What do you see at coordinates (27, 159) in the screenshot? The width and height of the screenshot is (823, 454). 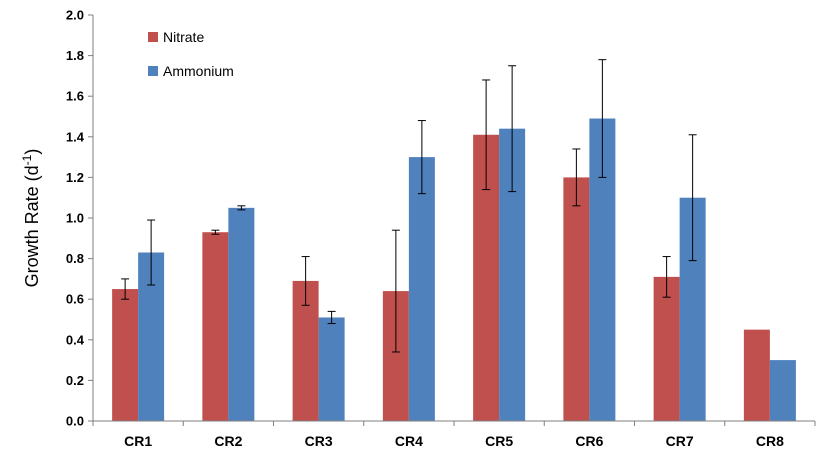 I see `y-axis-label-sup: -1` at bounding box center [27, 159].